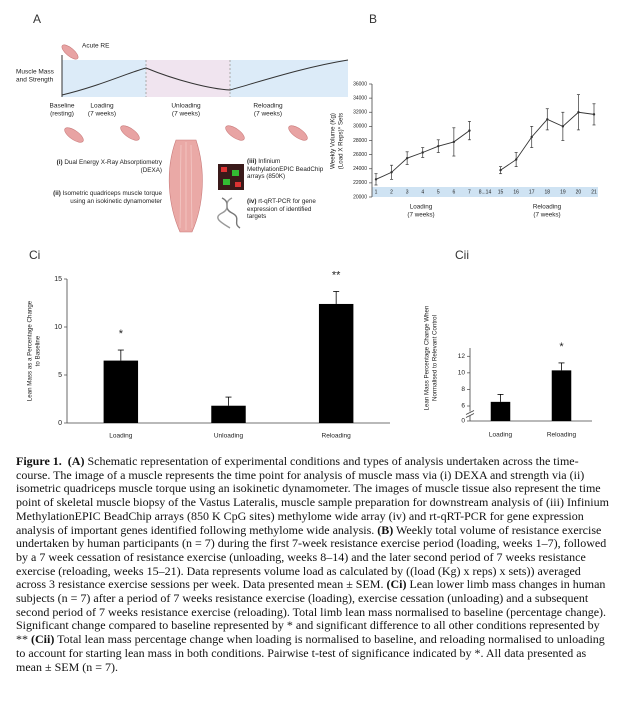  Describe the element at coordinates (35, 72) in the screenshot. I see `y-label: Muscle Mass` at that location.